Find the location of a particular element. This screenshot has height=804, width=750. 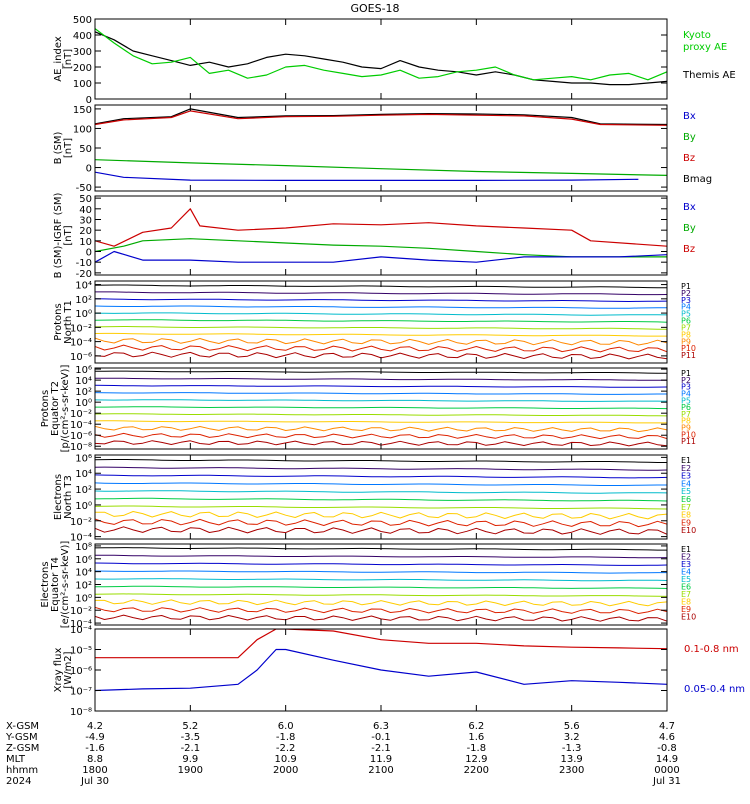

x-value: 1800 is located at coordinates (94, 770).